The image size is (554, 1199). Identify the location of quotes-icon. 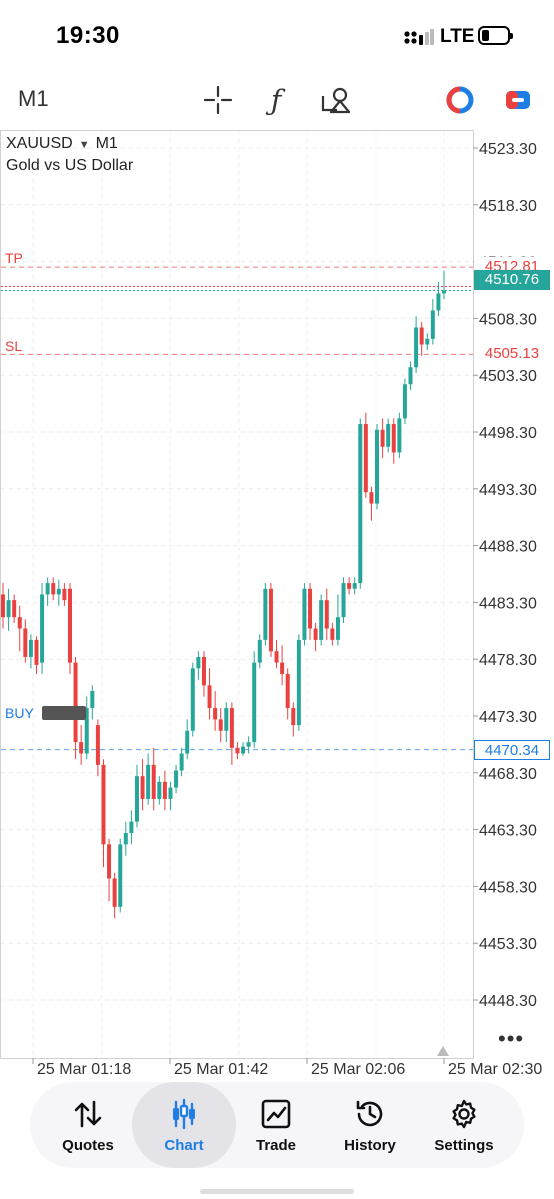
(88, 1114).